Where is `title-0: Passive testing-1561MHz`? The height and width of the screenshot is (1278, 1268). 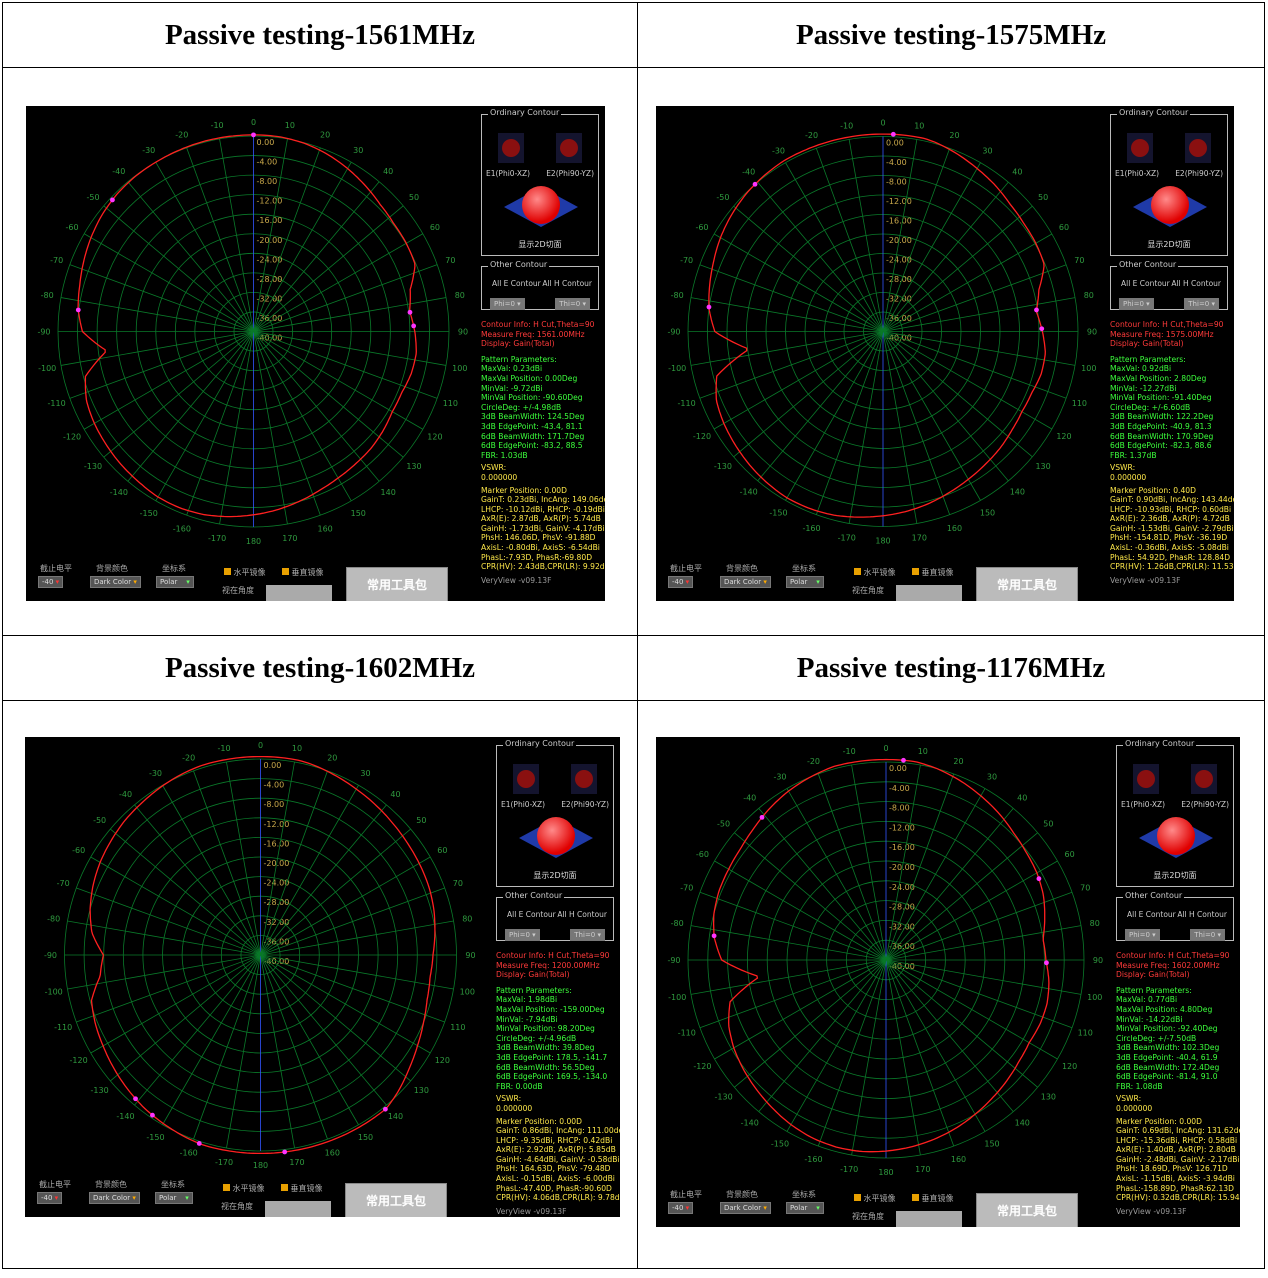 title-0: Passive testing-1561MHz is located at coordinates (320, 34).